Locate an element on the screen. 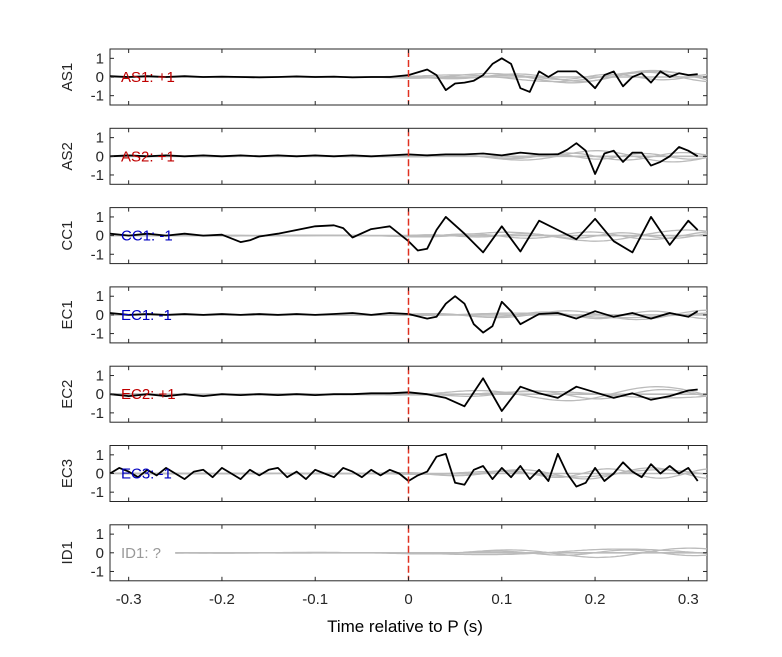 This screenshot has height=657, width=782. panel-ec1-ytick-label: 0 is located at coordinates (100, 315).